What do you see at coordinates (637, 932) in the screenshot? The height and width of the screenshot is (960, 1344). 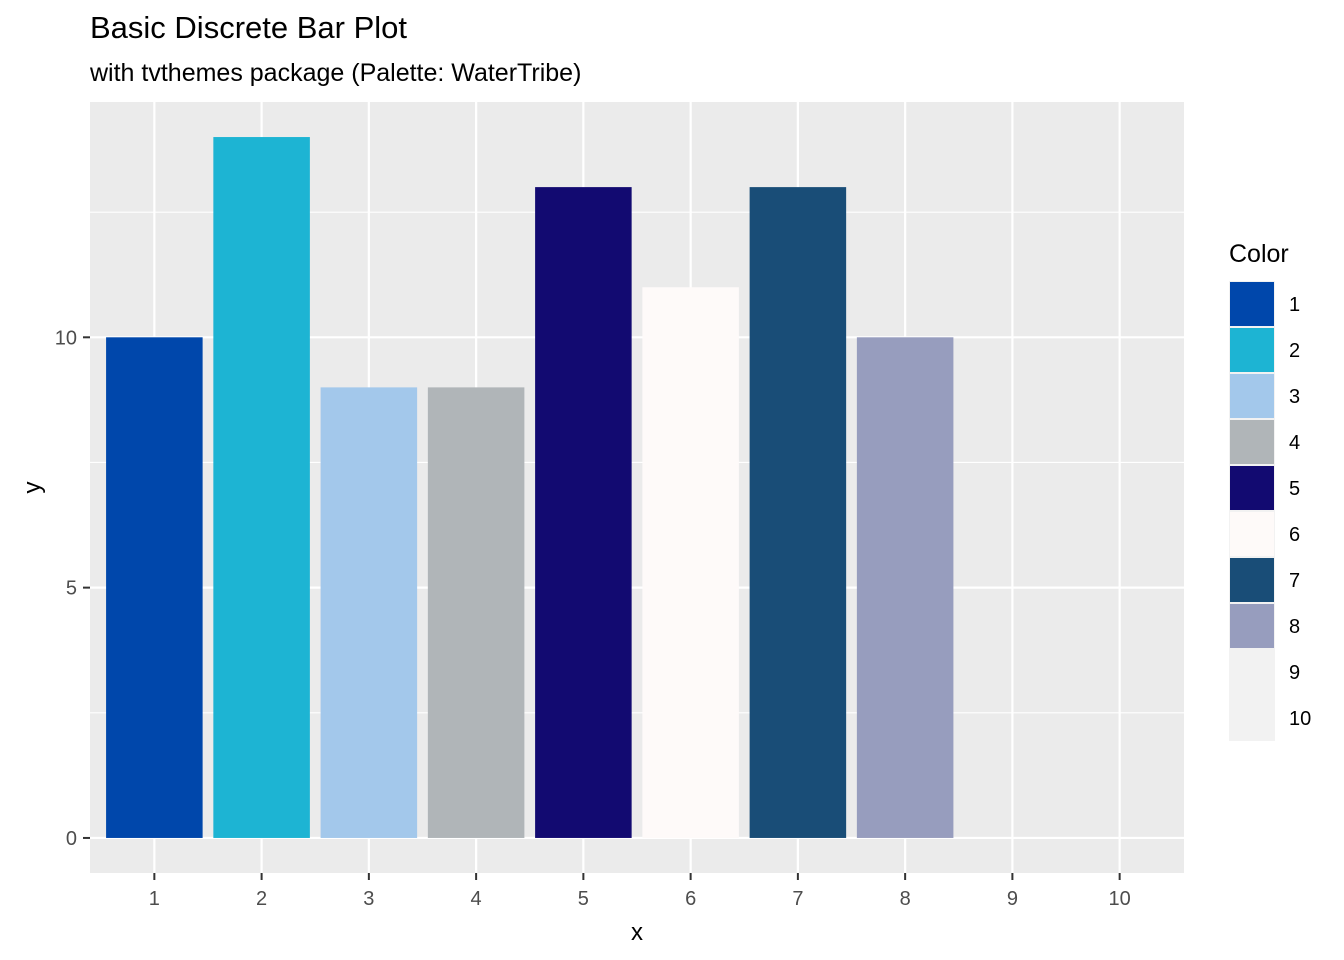 I see `x-axis-title: x` at bounding box center [637, 932].